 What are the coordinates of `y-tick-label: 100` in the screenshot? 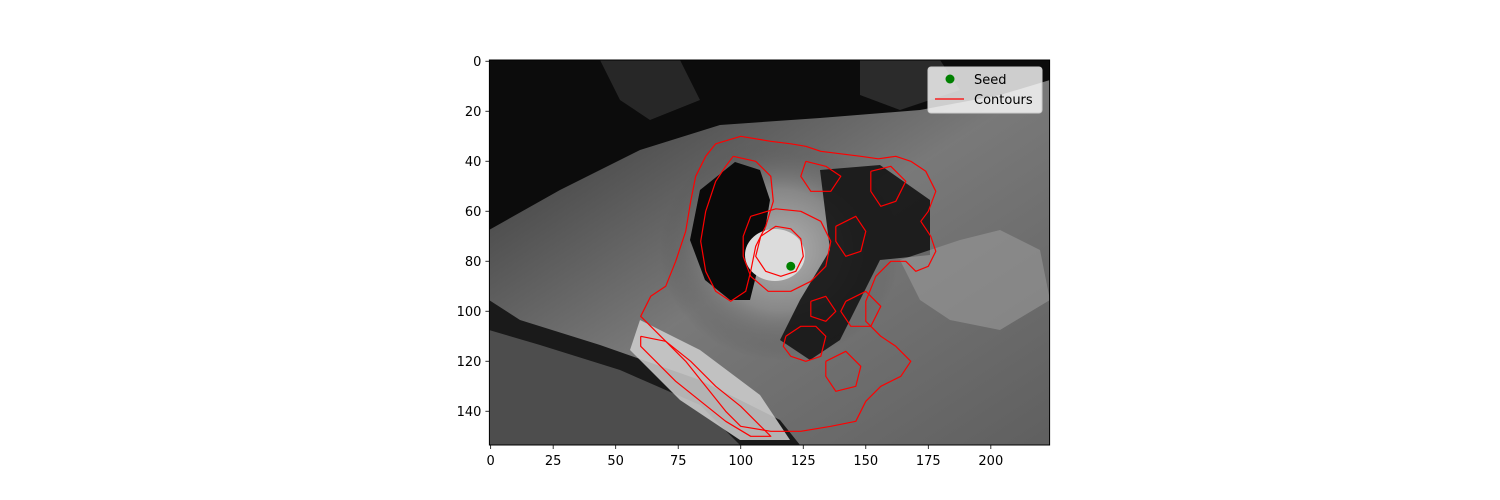 It's located at (469, 312).